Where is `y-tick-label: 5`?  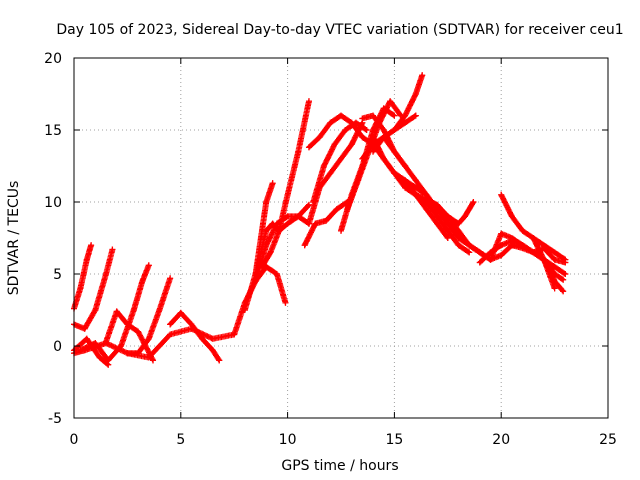
y-tick-label: 5 is located at coordinates (57, 275).